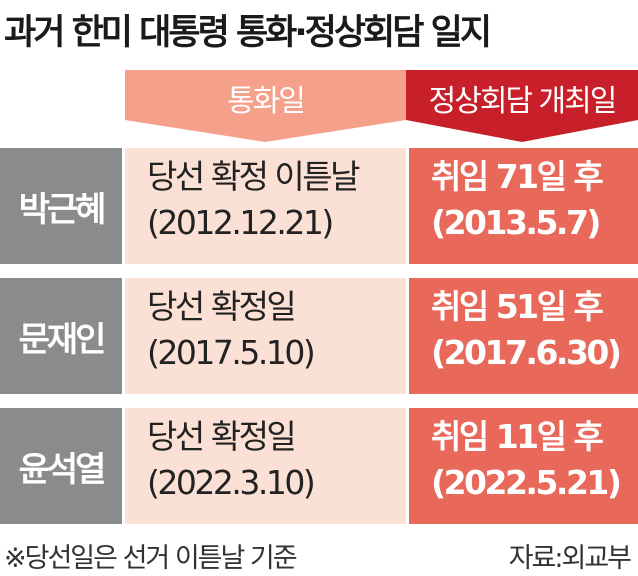 Image resolution: width=638 pixels, height=576 pixels. Describe the element at coordinates (231, 352) in the screenshot. I see `call-date: (2017.5.10)` at that location.